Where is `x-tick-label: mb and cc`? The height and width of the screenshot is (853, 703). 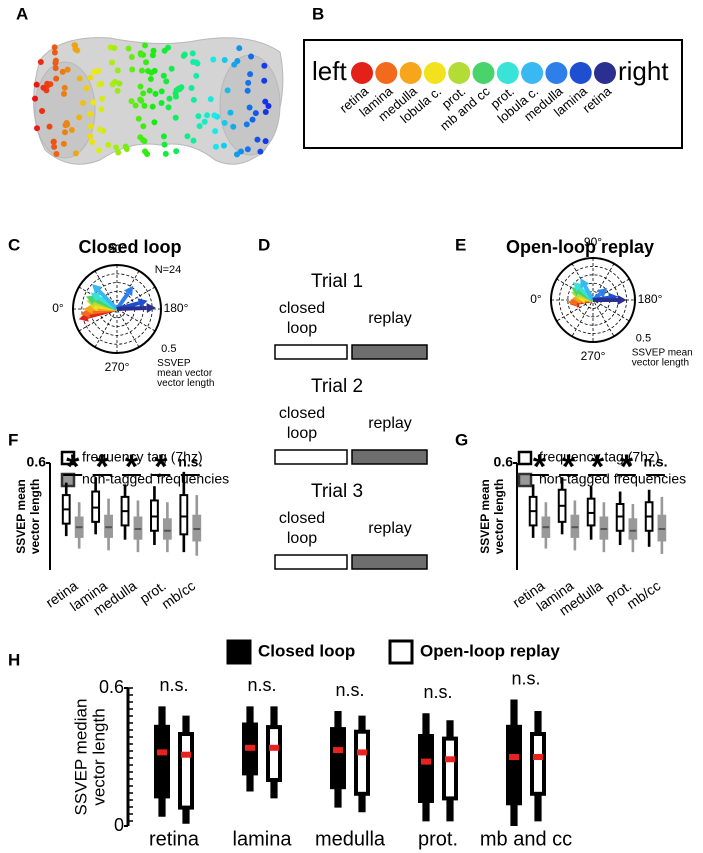 x-tick-label: mb and cc is located at coordinates (526, 839).